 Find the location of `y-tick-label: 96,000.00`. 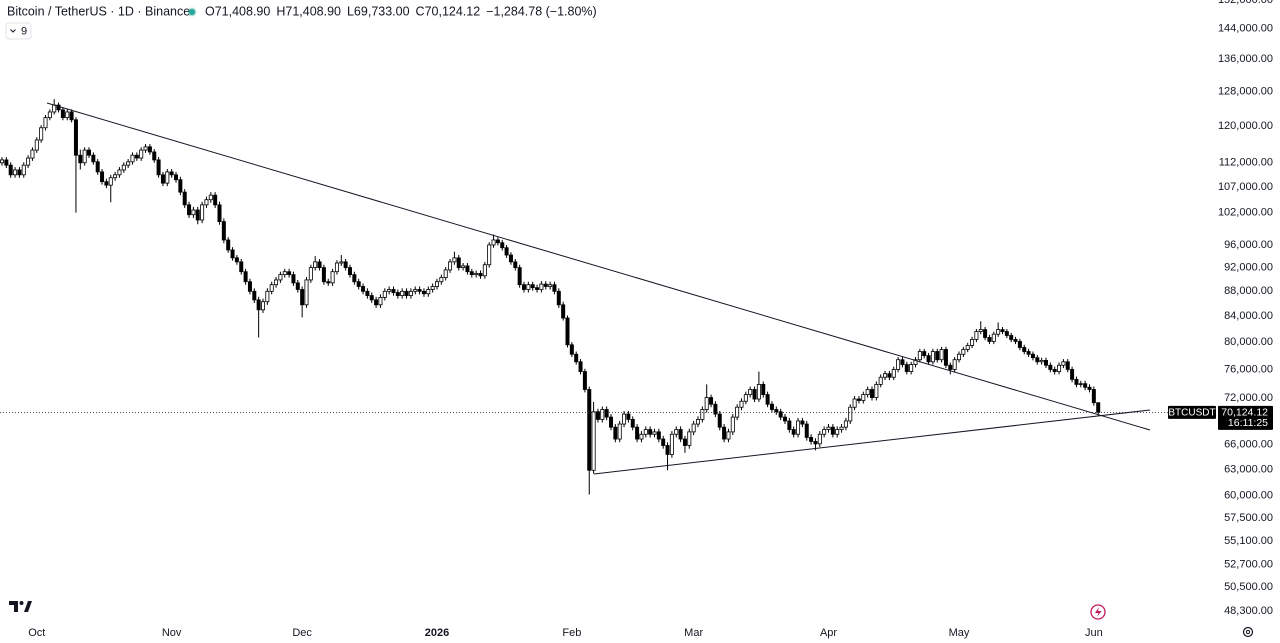

y-tick-label: 96,000.00 is located at coordinates (1248, 245).